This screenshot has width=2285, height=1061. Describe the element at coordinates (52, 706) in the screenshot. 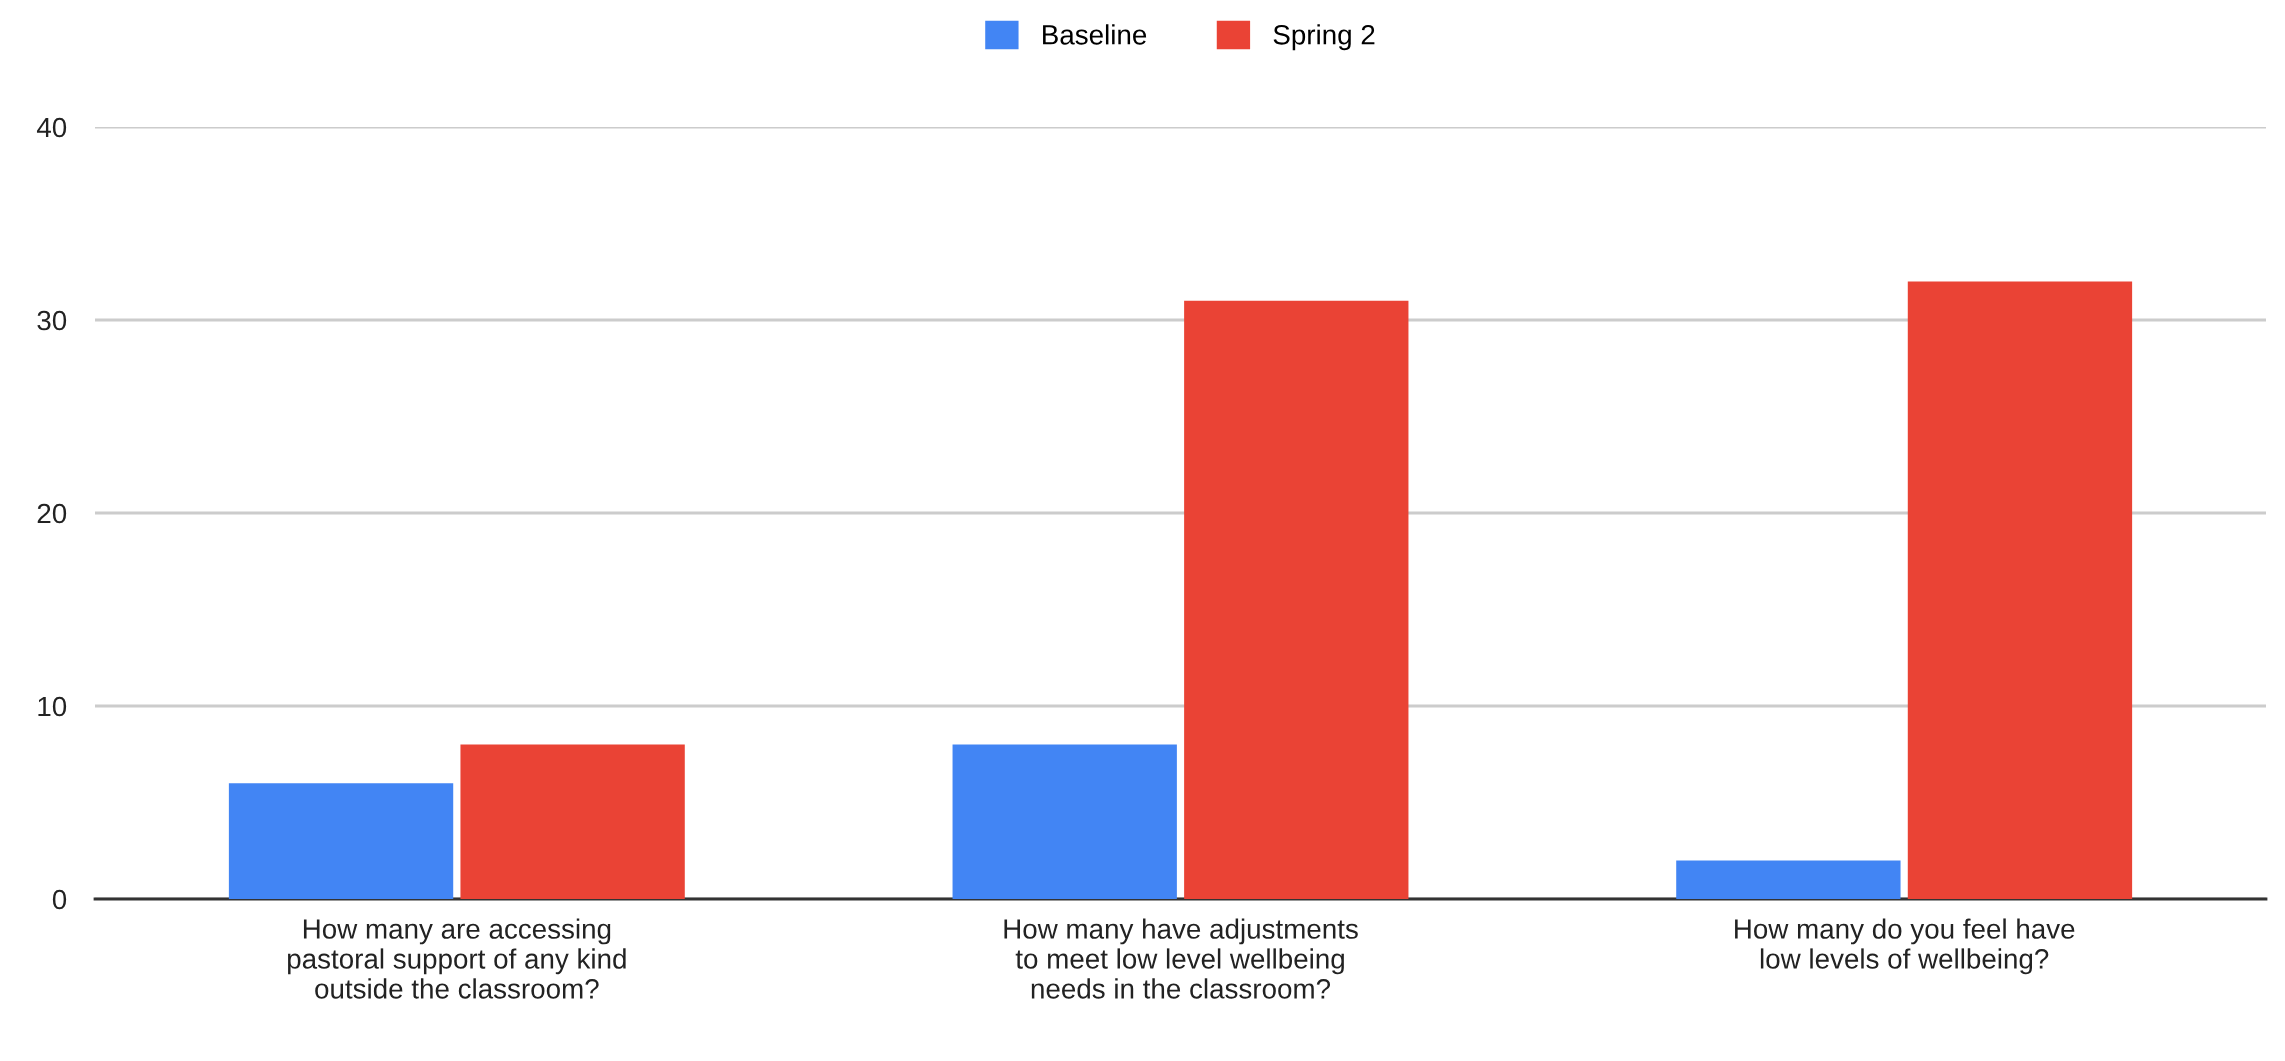

I see `y-tick-label: 10` at that location.